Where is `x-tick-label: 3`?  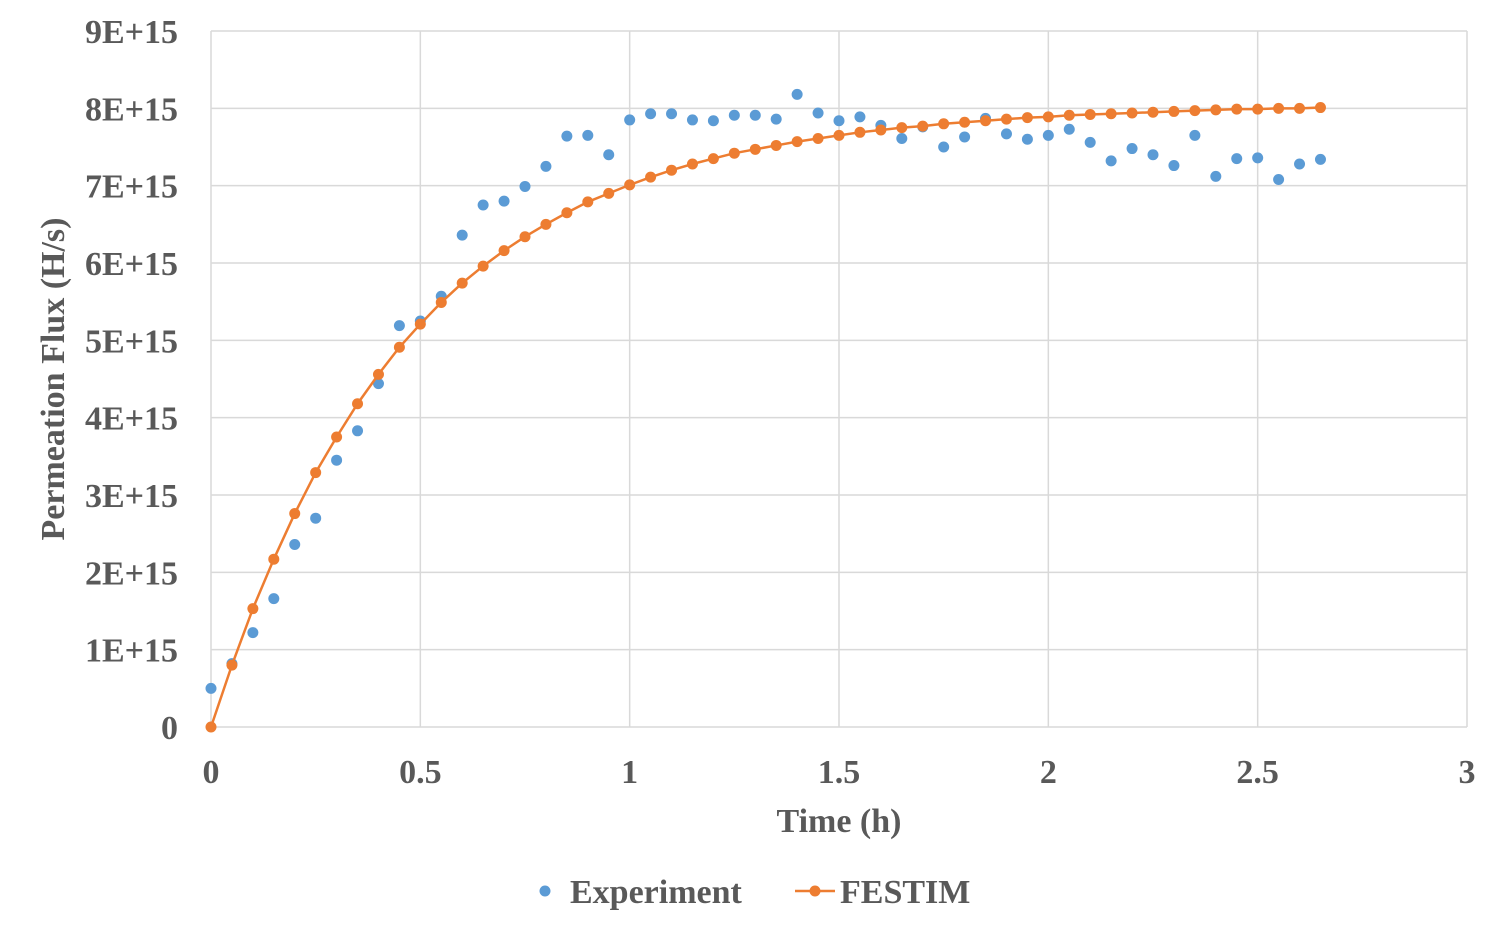 x-tick-label: 3 is located at coordinates (1467, 772).